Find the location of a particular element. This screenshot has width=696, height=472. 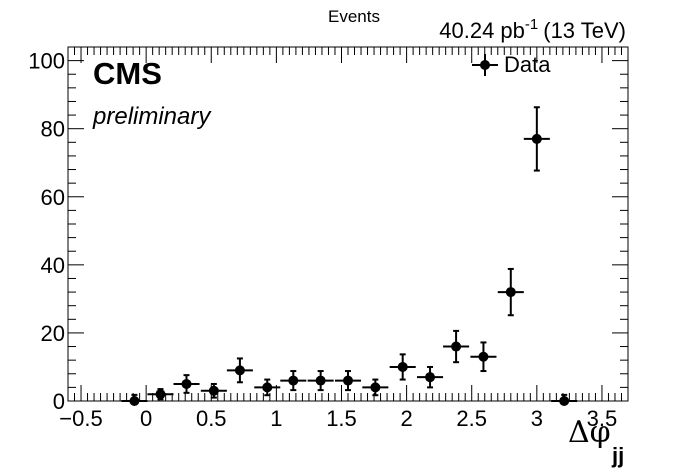

y-tick-label: 60 is located at coordinates (53, 197).